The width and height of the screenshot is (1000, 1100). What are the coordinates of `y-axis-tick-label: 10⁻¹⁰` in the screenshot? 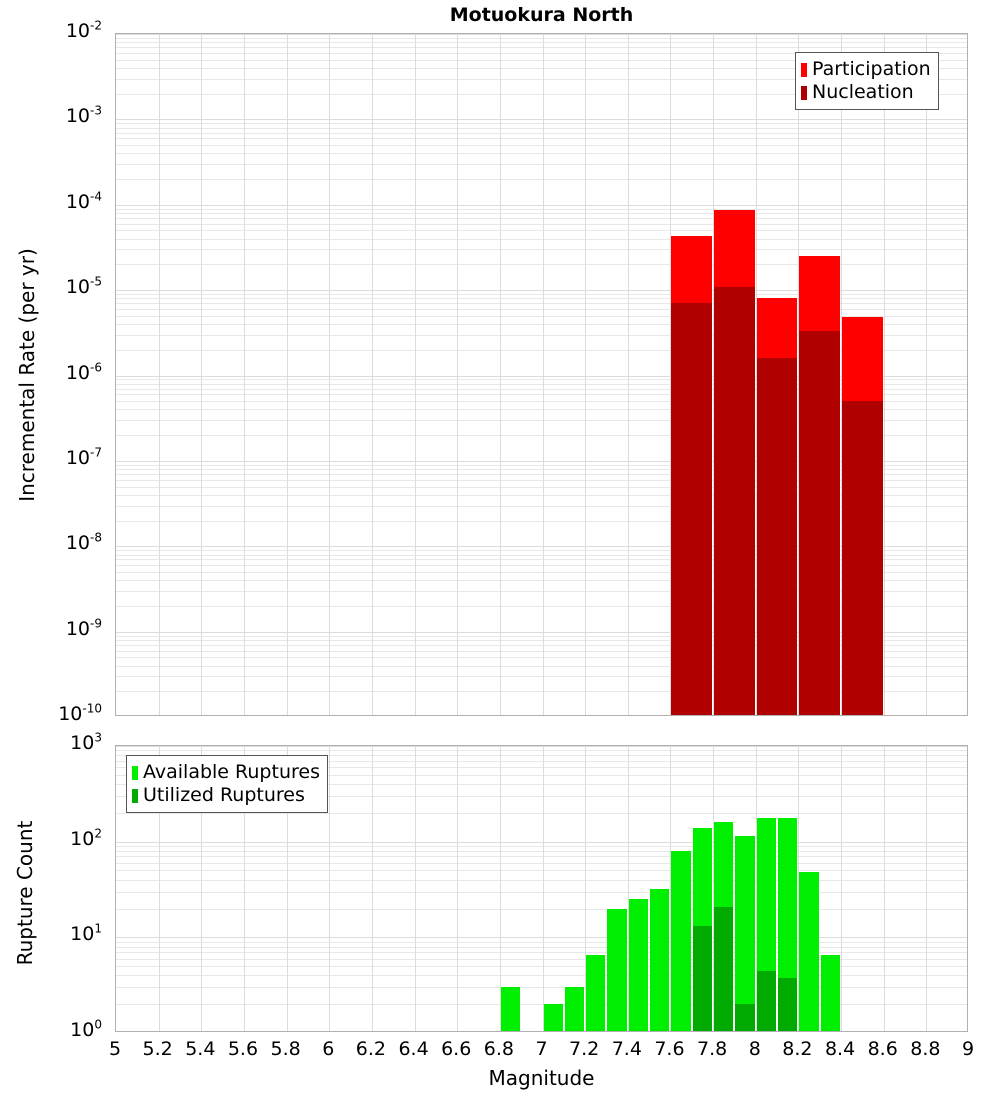 It's located at (80, 713).